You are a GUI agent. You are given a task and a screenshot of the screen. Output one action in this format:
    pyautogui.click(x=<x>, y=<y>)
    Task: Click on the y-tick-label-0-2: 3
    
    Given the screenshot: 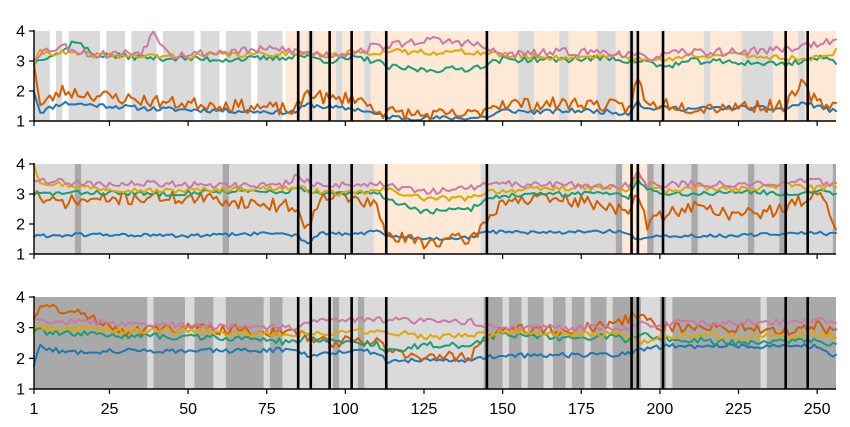 What is the action you would take?
    pyautogui.click(x=20, y=62)
    